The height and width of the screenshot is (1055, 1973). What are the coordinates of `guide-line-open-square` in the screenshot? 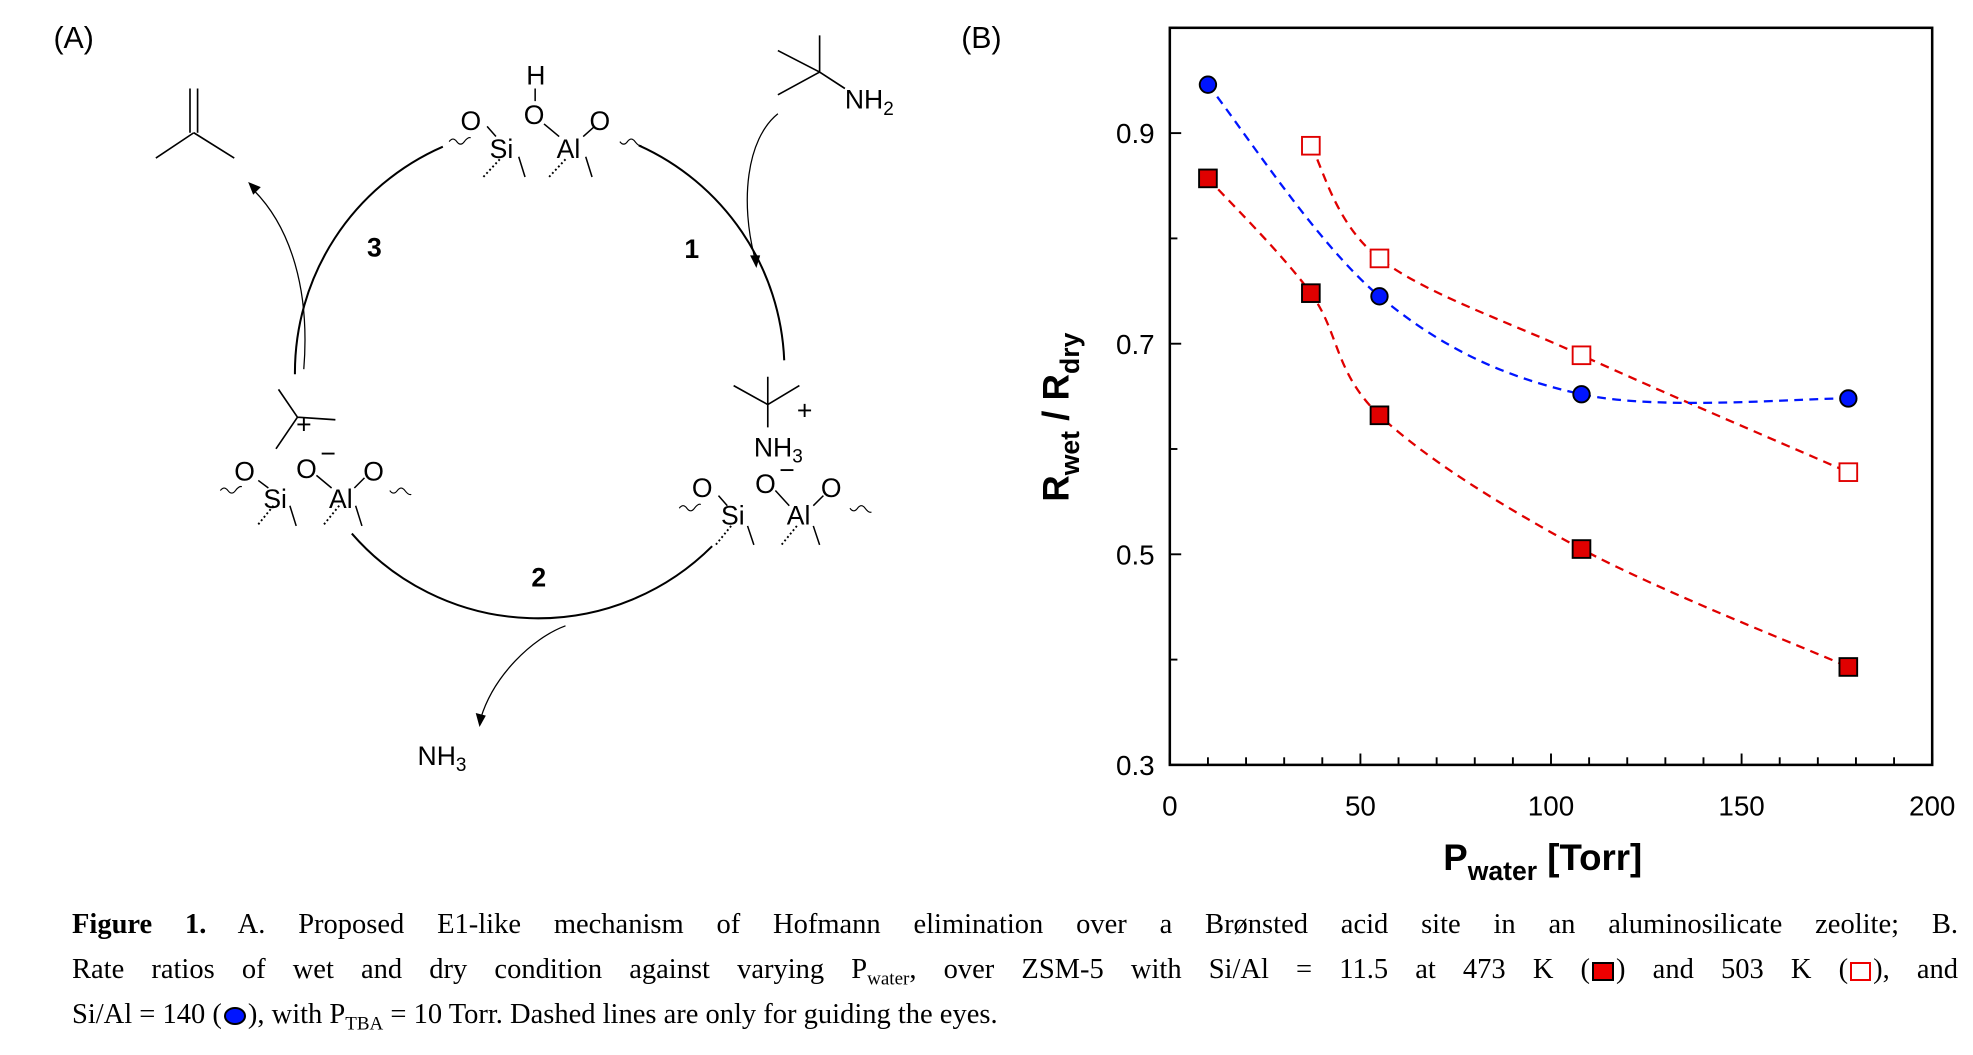 It's located at (1579, 309).